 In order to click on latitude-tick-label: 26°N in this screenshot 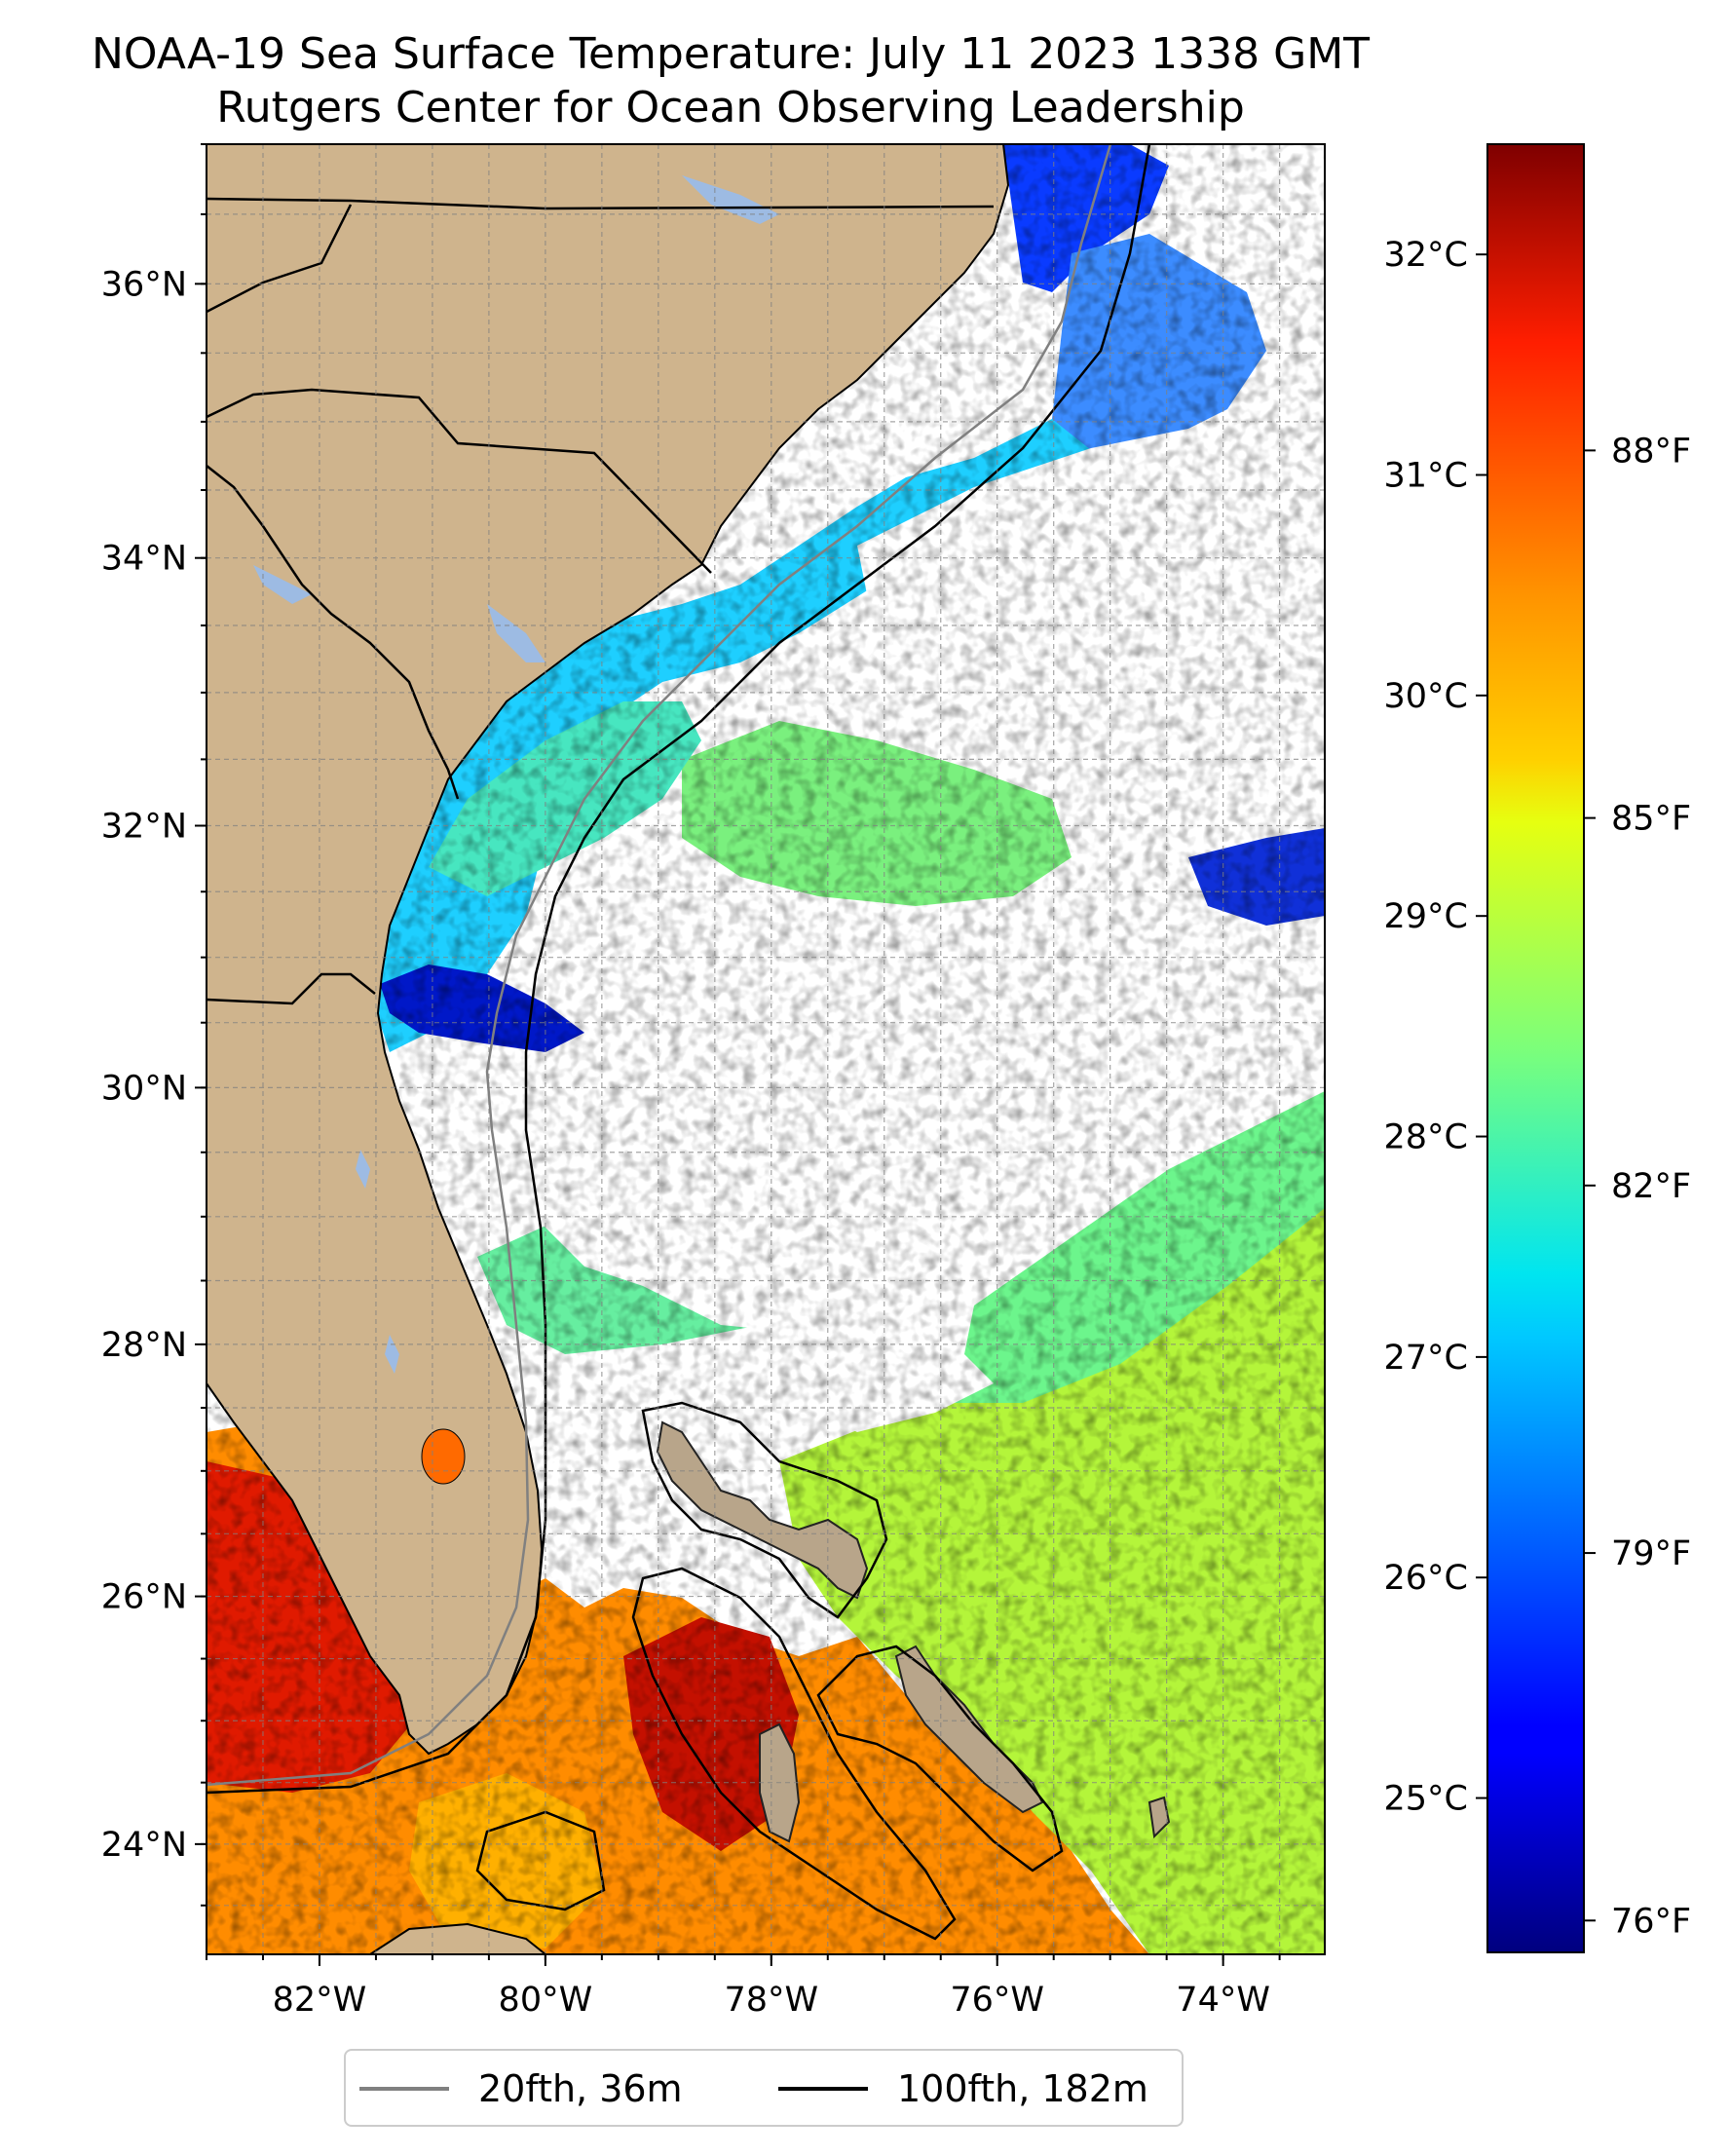, I will do `click(144, 1597)`.